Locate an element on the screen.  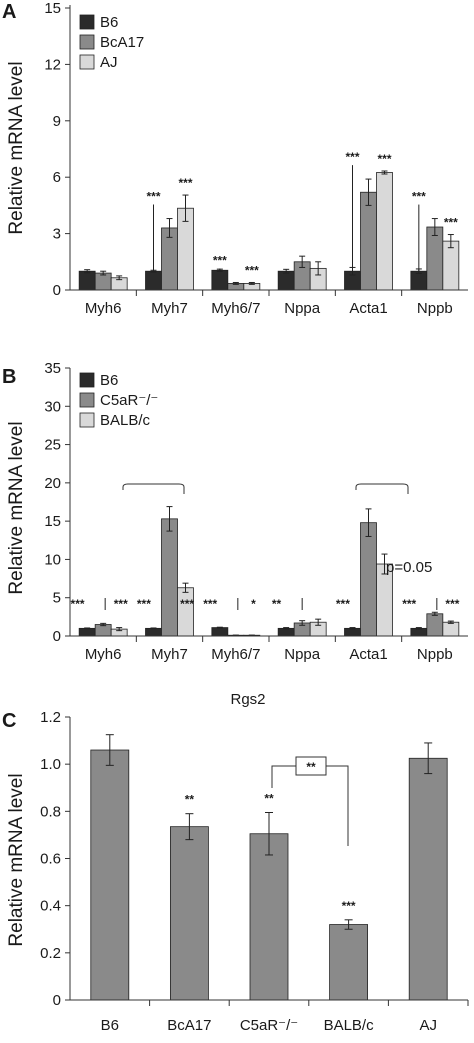
panel-b-significance: *** *** *** *** *** * ** *** *** *** is located at coordinates (265, 604).